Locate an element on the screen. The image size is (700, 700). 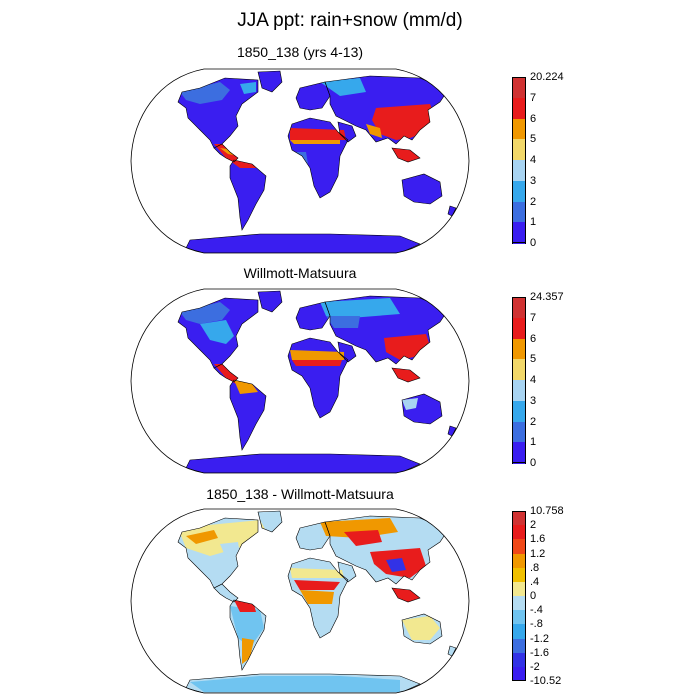
panel-title-model: 1850_138 (yrs 4-13) is located at coordinates (300, 52).